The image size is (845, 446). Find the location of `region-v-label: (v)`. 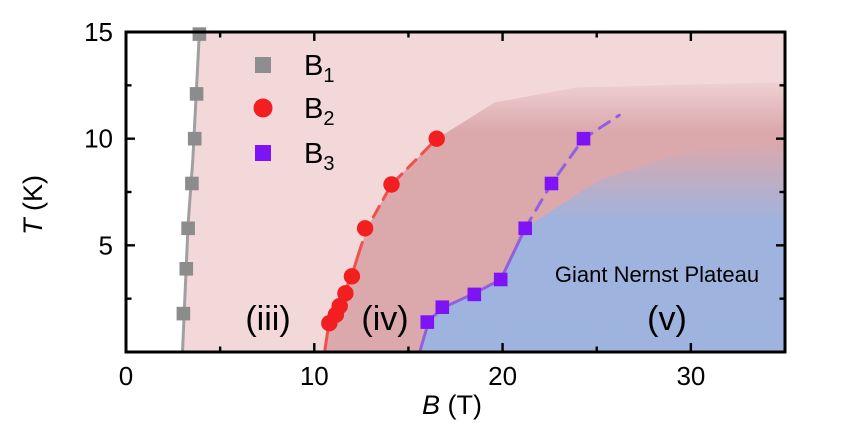

region-v-label: (v) is located at coordinates (667, 319).